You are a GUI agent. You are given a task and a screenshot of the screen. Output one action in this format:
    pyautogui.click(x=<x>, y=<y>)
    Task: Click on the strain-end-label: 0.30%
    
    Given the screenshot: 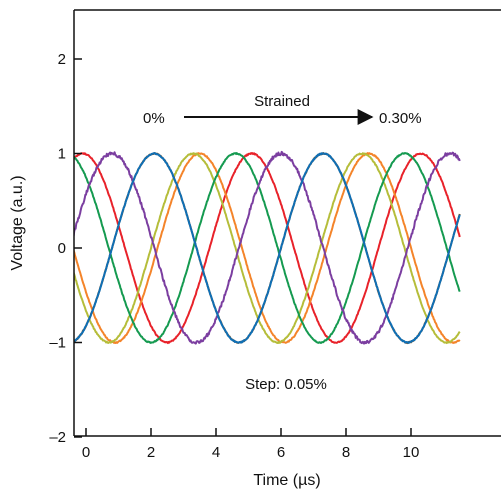 What is the action you would take?
    pyautogui.click(x=400, y=118)
    